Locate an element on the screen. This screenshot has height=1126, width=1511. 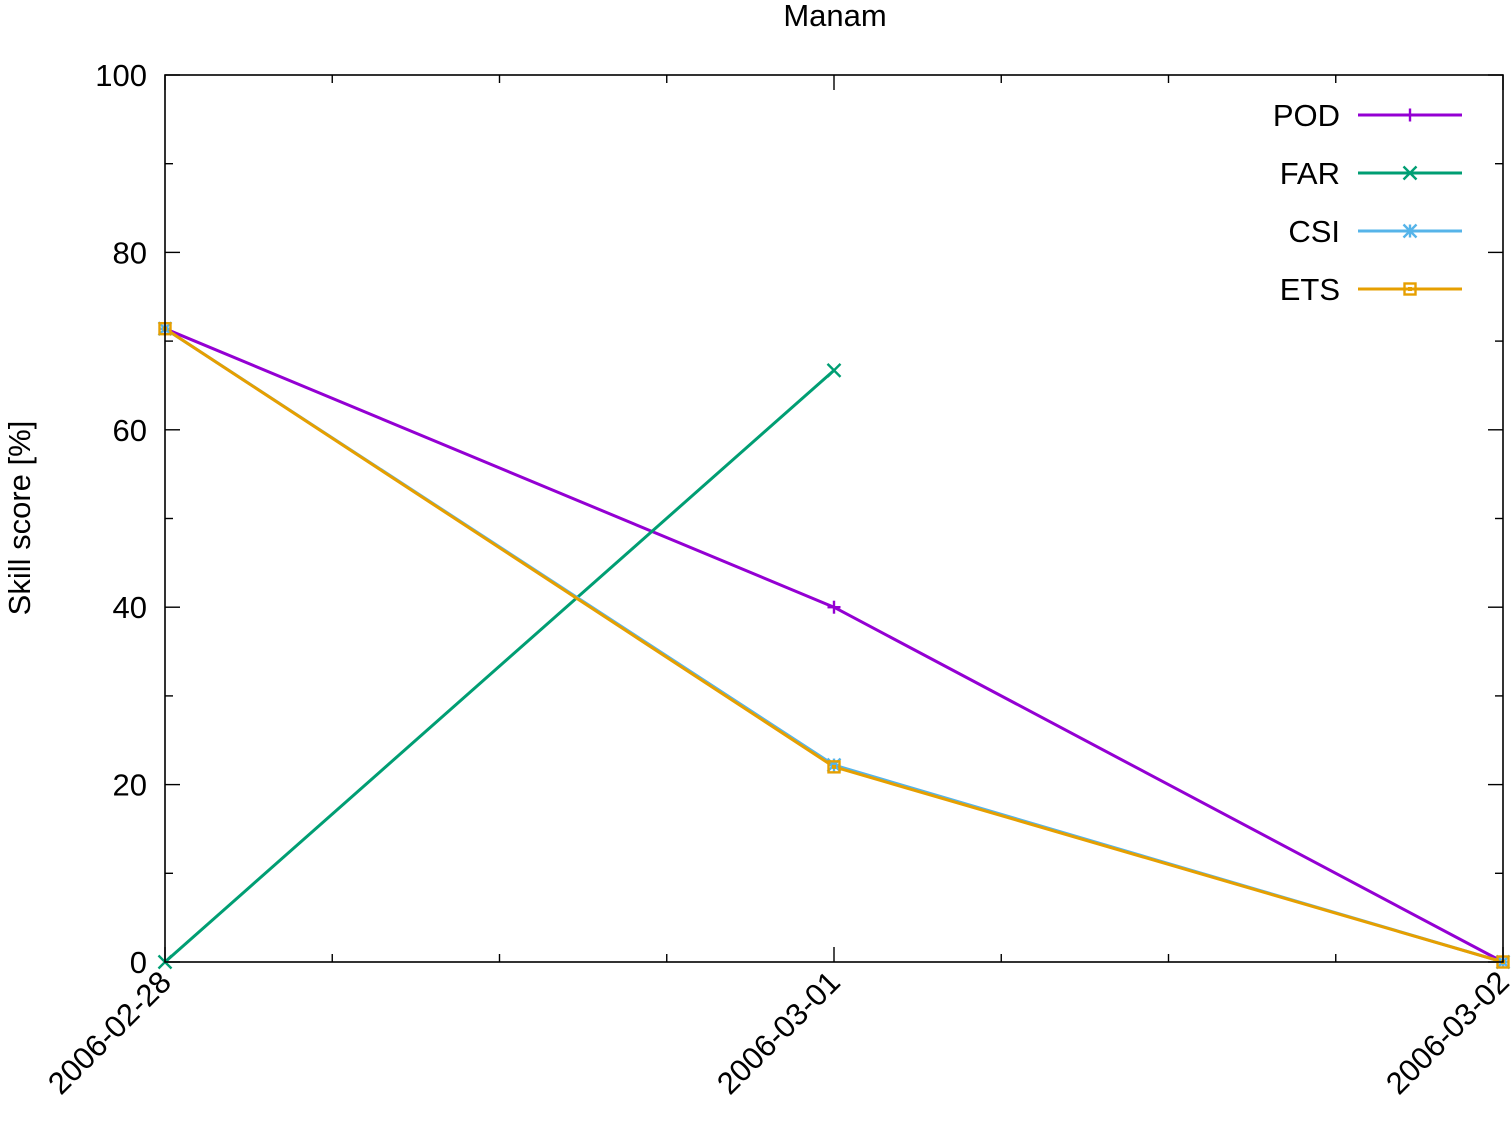
y-tick-label: 80 is located at coordinates (130, 252).